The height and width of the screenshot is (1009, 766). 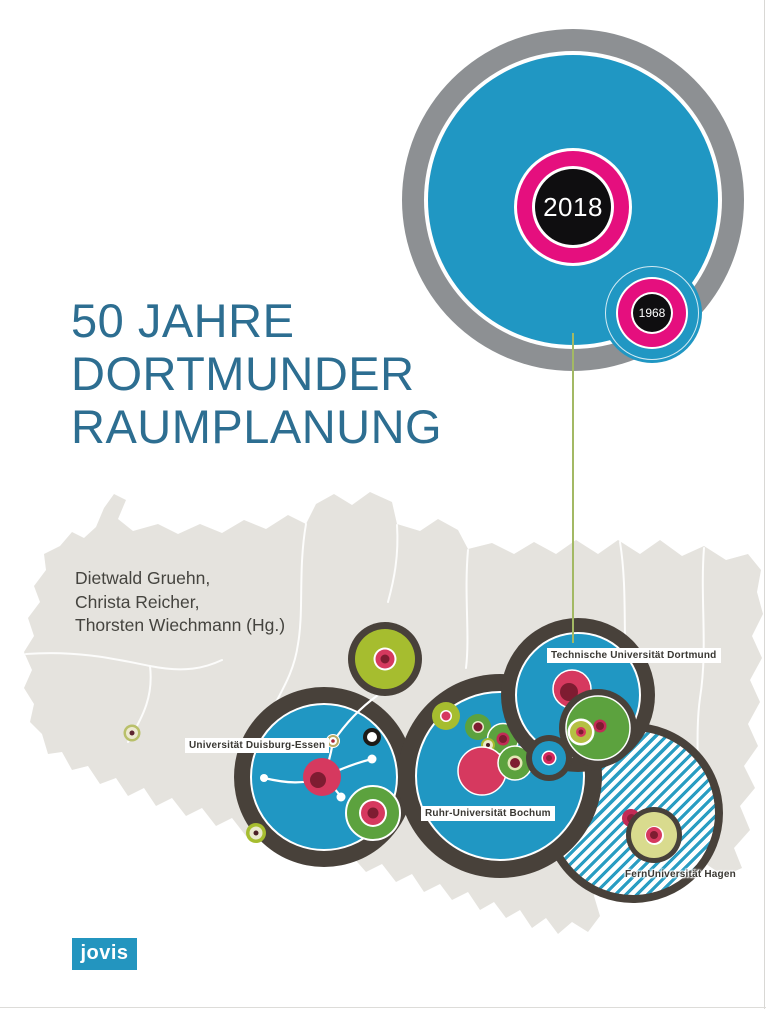 I want to click on year-label-1968: 1968, so click(x=652, y=313).